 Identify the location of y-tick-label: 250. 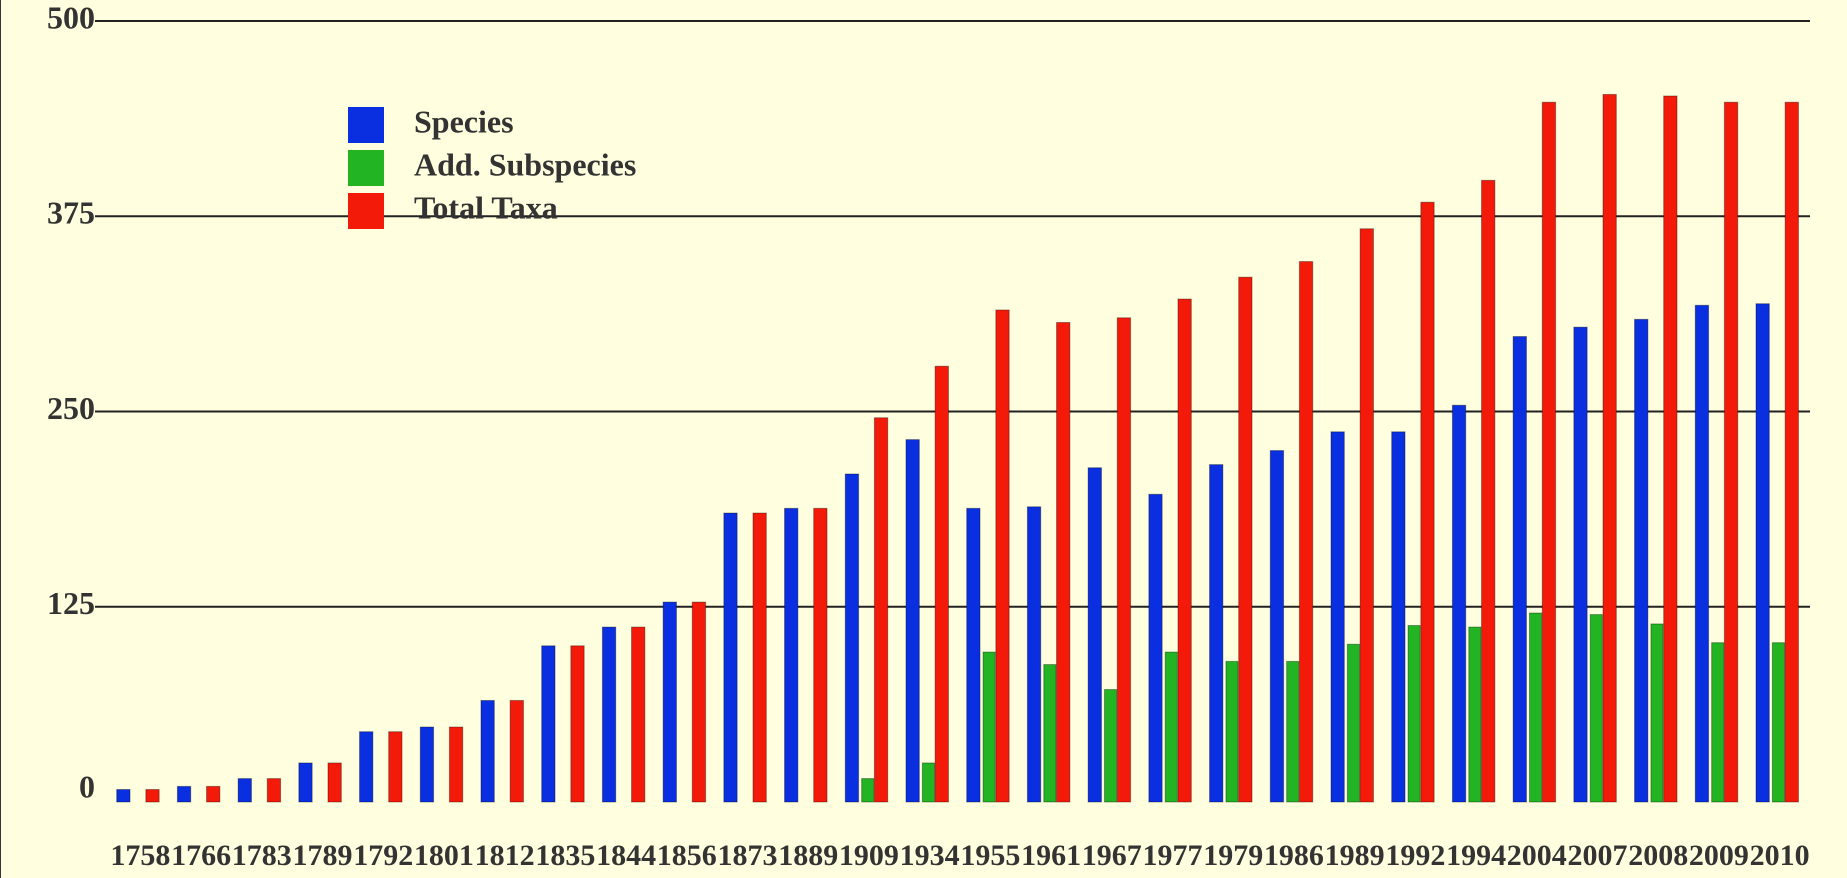
(71, 408).